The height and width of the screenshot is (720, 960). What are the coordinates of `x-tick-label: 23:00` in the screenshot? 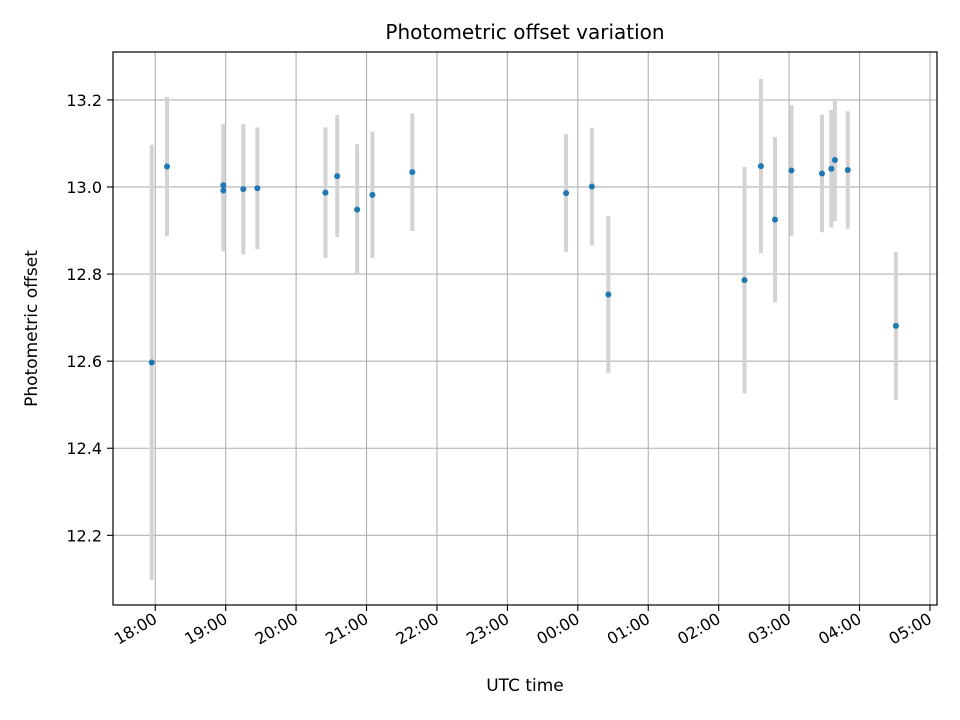 It's located at (487, 629).